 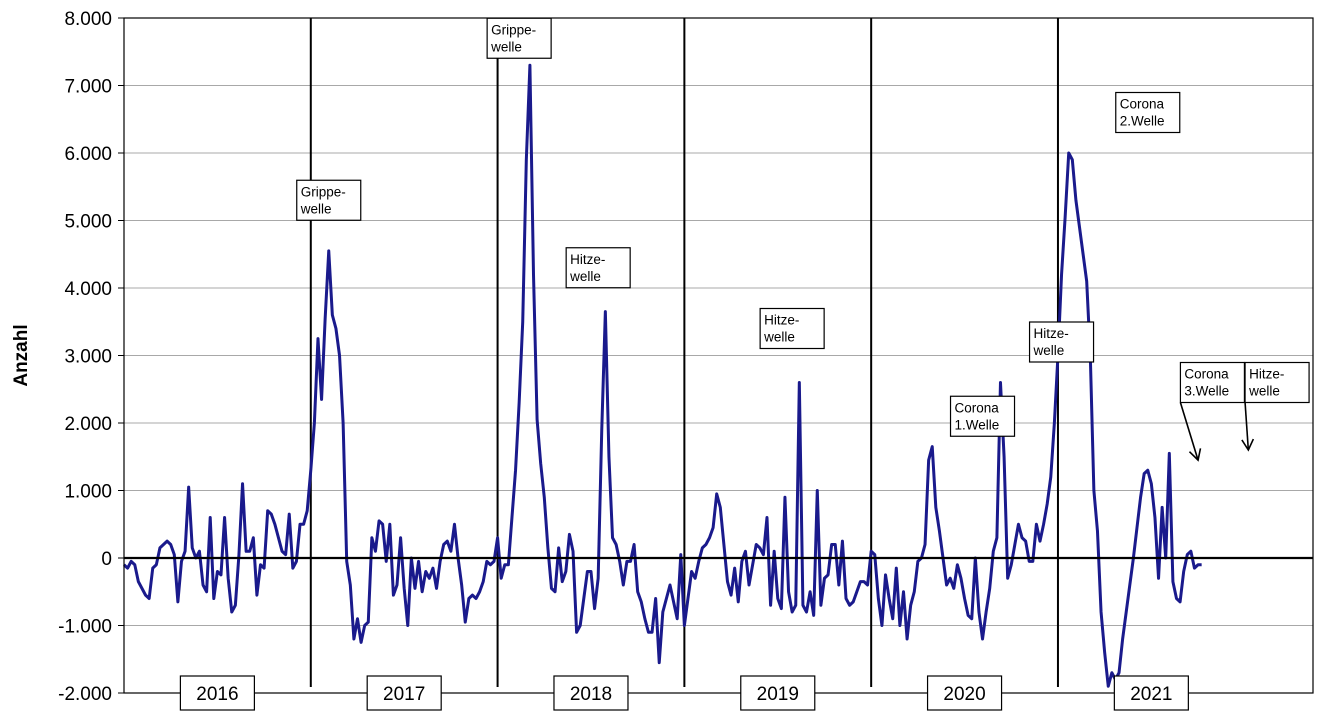 I want to click on annotation-text: 3.Welle, so click(x=1206, y=391).